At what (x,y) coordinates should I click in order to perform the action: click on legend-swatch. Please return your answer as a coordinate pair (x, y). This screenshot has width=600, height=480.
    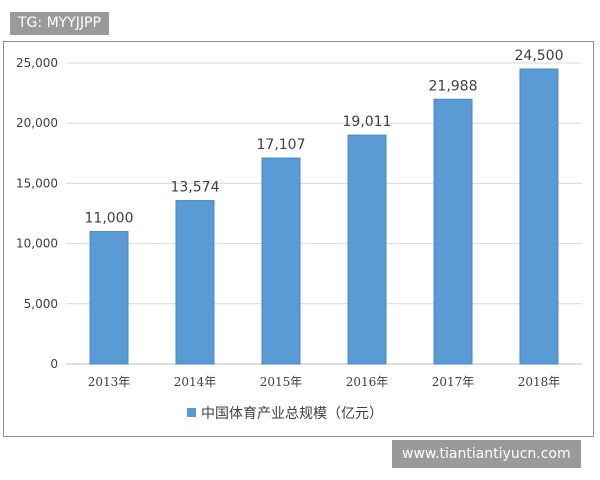
    Looking at the image, I should click on (191, 412).